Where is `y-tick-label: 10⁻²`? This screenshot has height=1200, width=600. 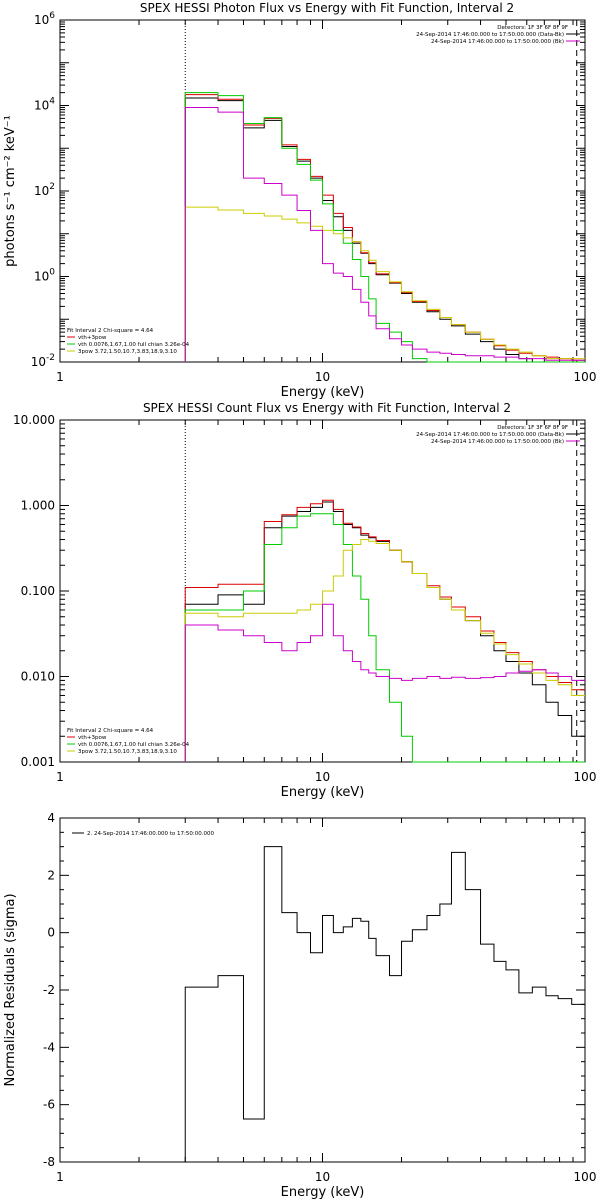
y-tick-label: 10⁻² is located at coordinates (43, 361).